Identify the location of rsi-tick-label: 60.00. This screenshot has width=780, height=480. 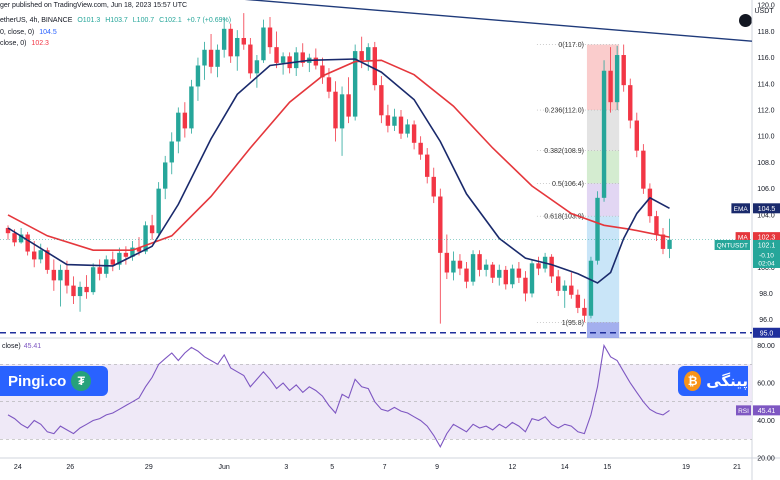
(766, 384).